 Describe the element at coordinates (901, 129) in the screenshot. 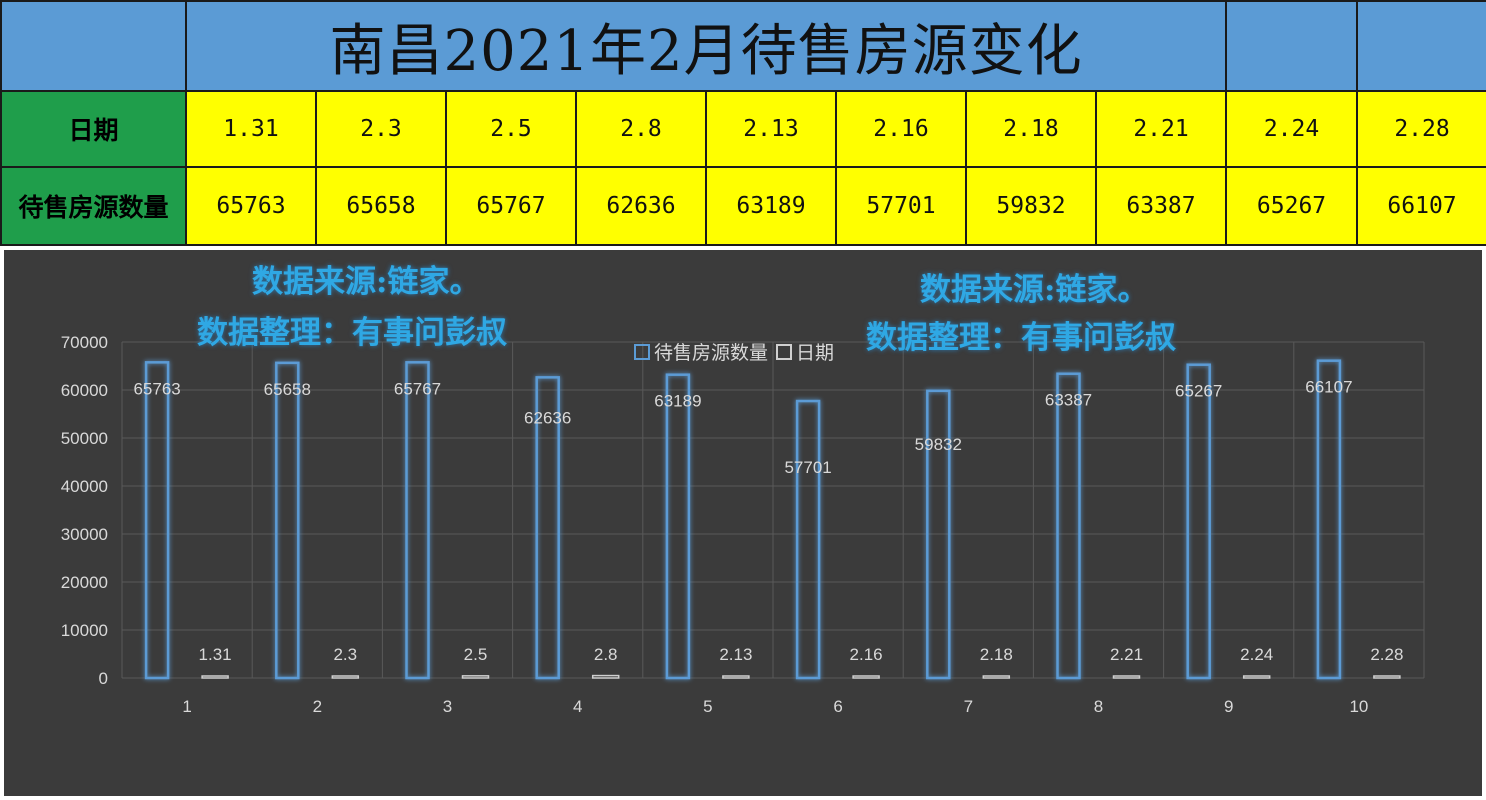

I see `date-cell: 2.16` at that location.